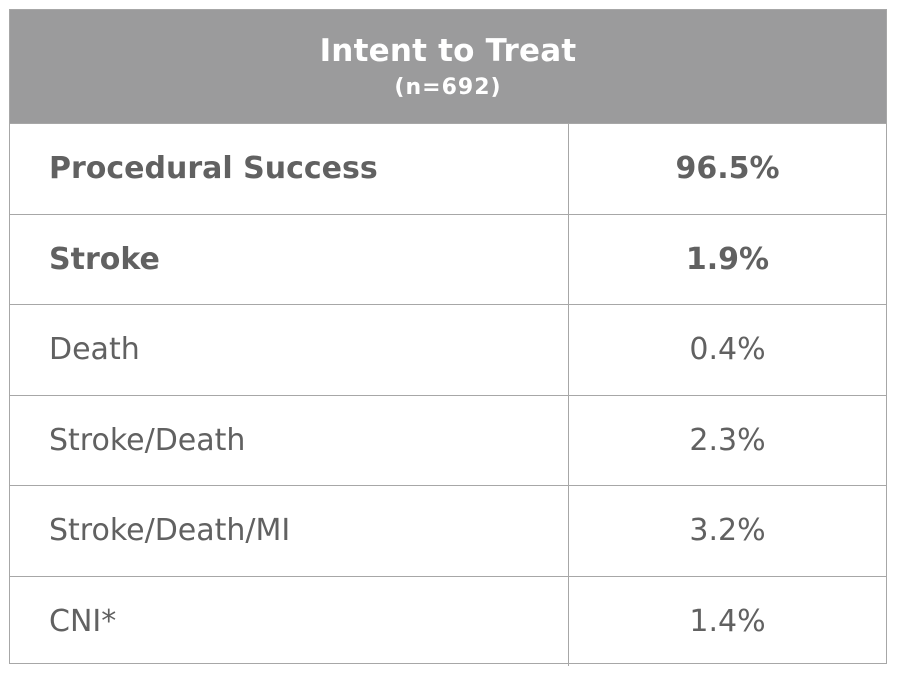  What do you see at coordinates (289, 621) in the screenshot?
I see `row-label: CNI*` at bounding box center [289, 621].